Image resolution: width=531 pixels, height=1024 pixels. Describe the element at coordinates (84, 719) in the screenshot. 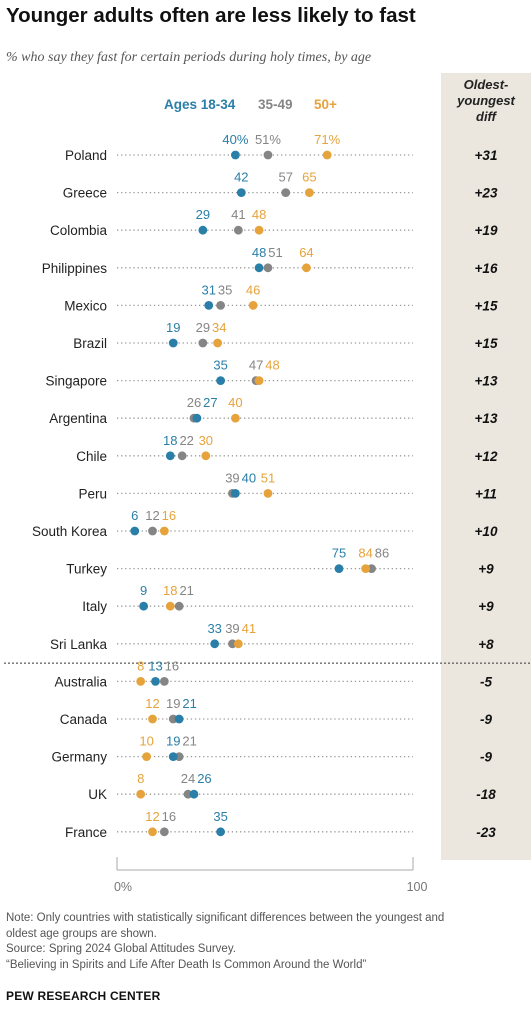

I see `country-label: Canada` at that location.